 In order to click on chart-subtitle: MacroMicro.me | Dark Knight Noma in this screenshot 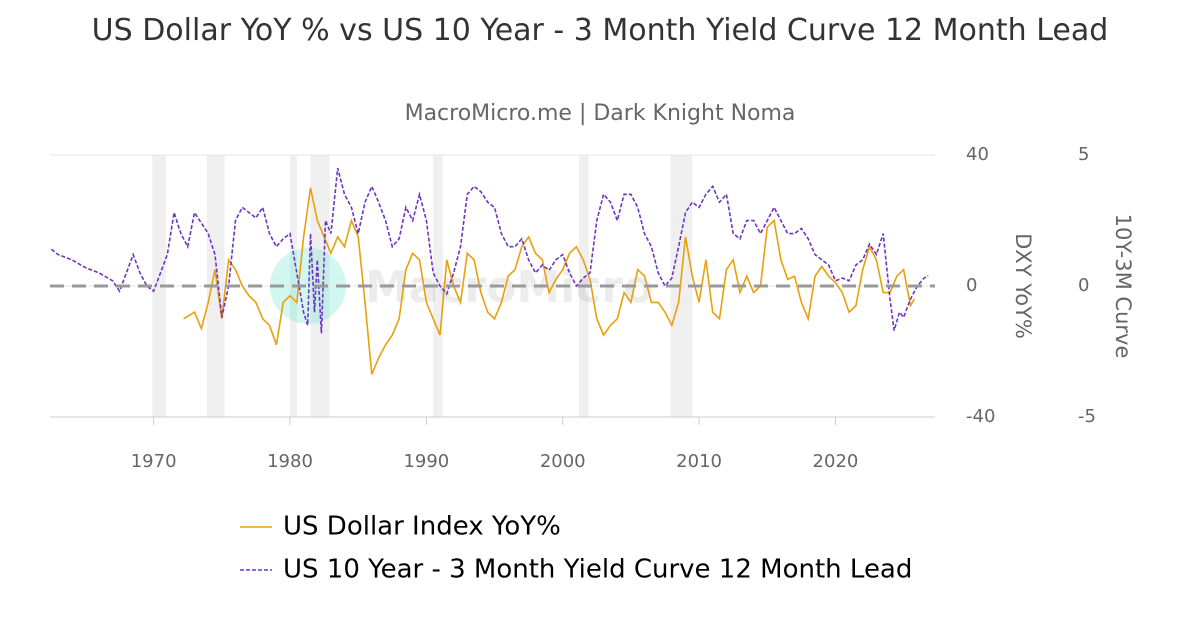, I will do `click(600, 113)`.